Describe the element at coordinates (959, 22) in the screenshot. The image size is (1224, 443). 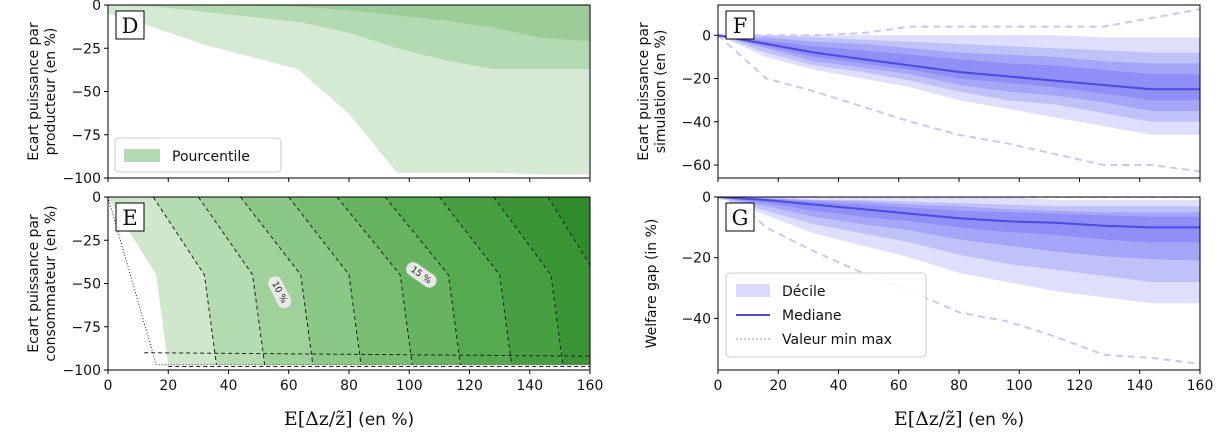
I see `max-line` at that location.